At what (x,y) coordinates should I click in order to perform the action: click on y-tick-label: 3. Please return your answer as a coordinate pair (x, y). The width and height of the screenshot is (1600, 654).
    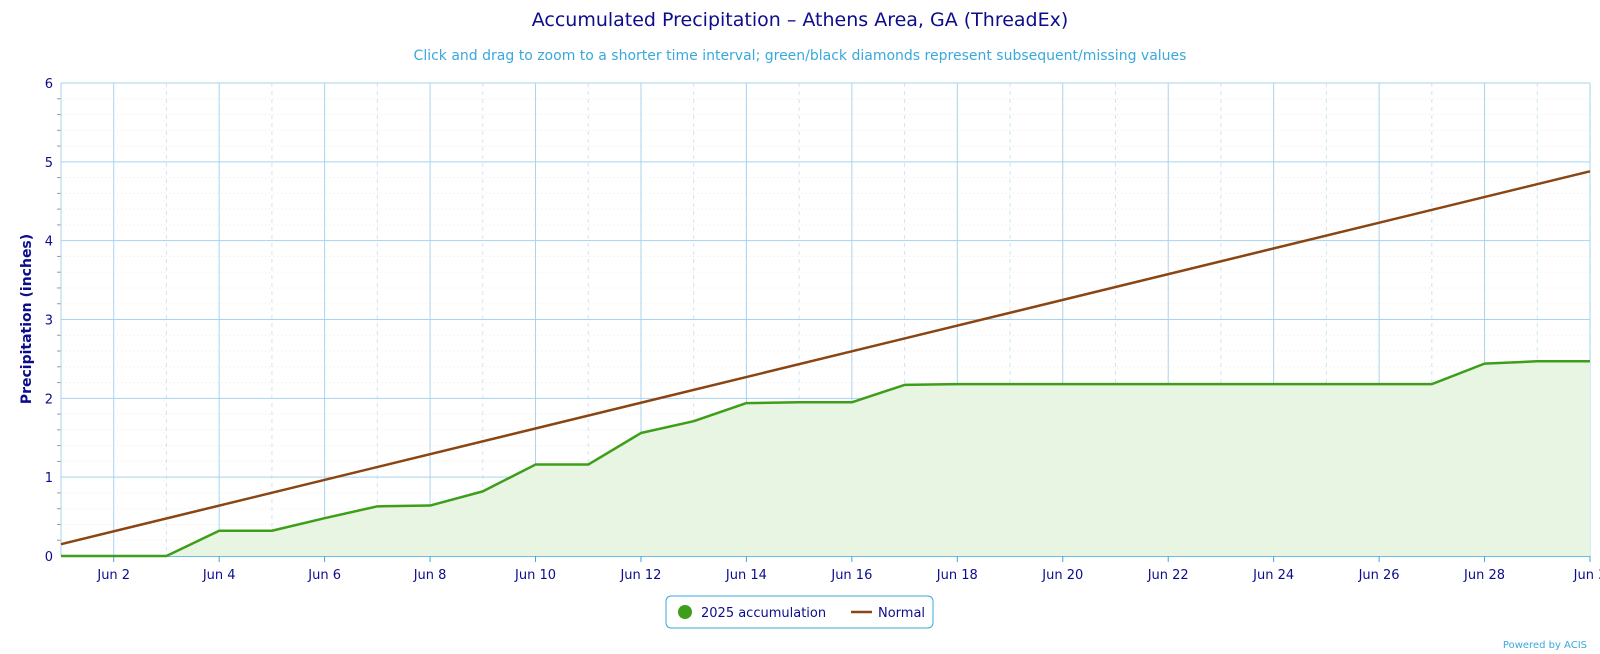
    Looking at the image, I should click on (49, 321).